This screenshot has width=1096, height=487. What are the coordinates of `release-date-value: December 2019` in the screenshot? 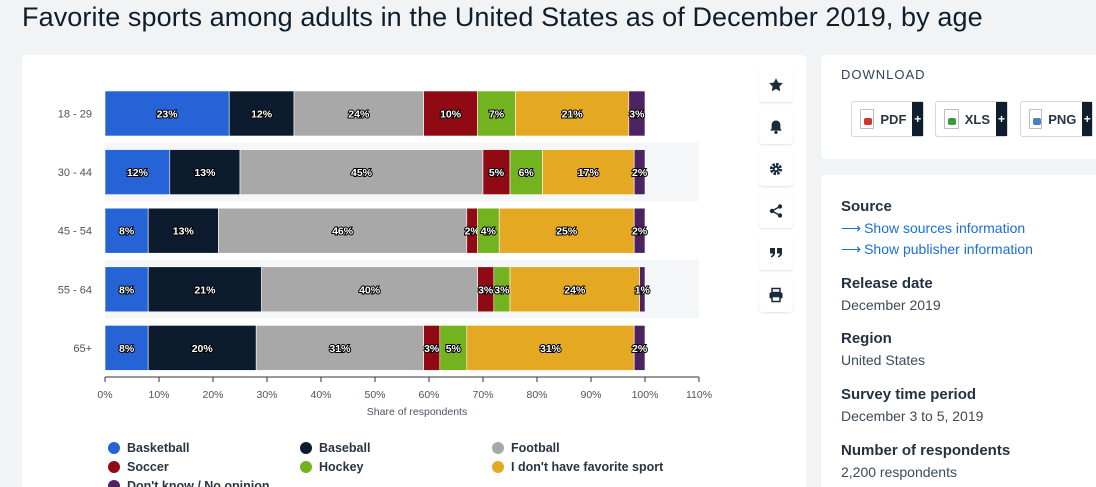 It's located at (891, 305).